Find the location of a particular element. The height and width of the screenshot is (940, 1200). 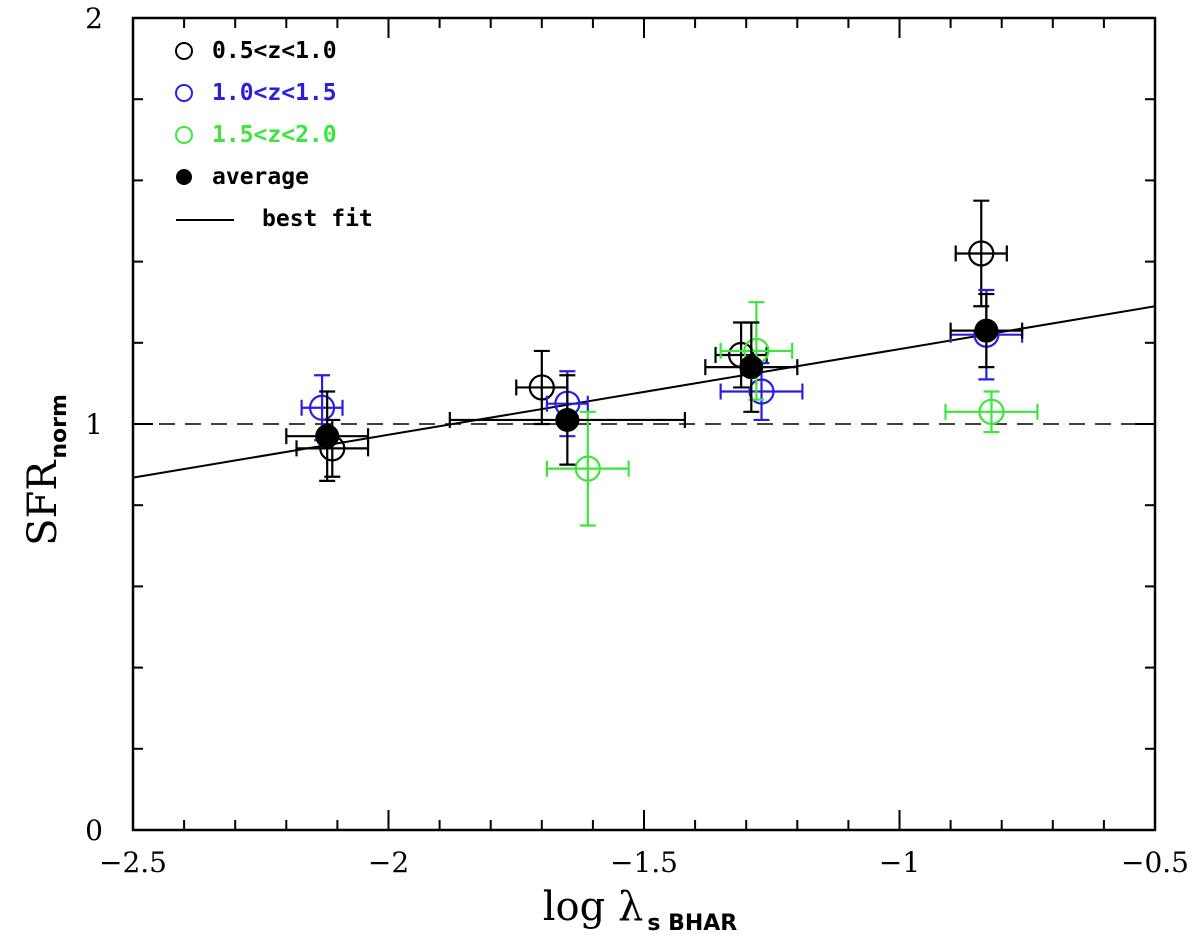

x-axis-title-sub: s BHAR is located at coordinates (692, 923).